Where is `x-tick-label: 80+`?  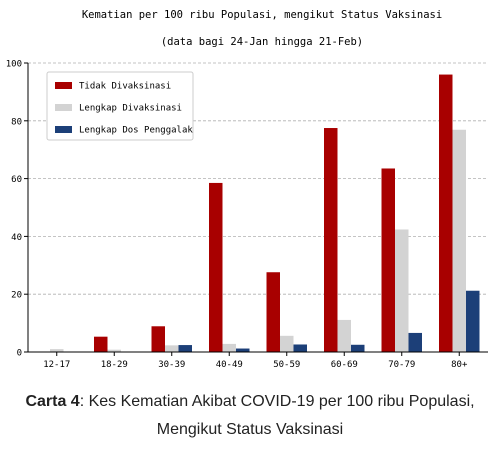 x-tick-label: 80+ is located at coordinates (459, 365).